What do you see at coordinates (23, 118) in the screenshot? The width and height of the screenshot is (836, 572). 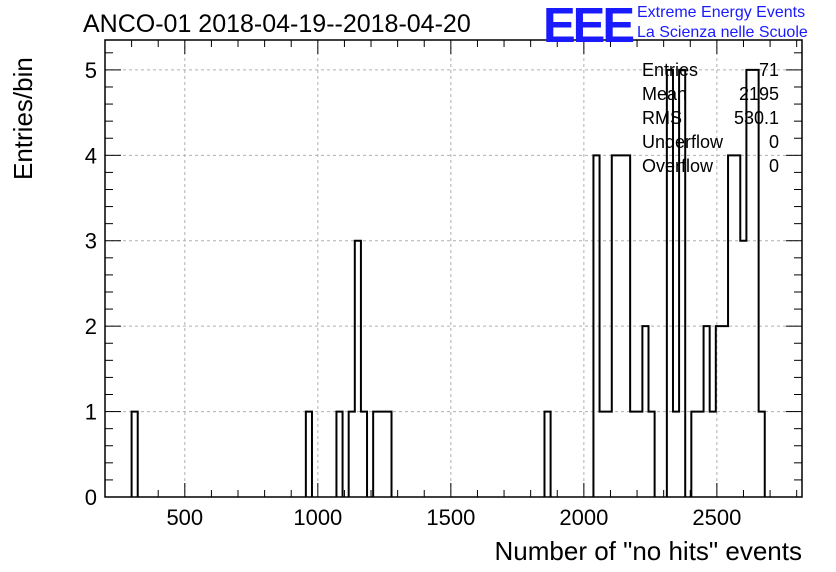 I see `y-axis-label: Entries/bin` at bounding box center [23, 118].